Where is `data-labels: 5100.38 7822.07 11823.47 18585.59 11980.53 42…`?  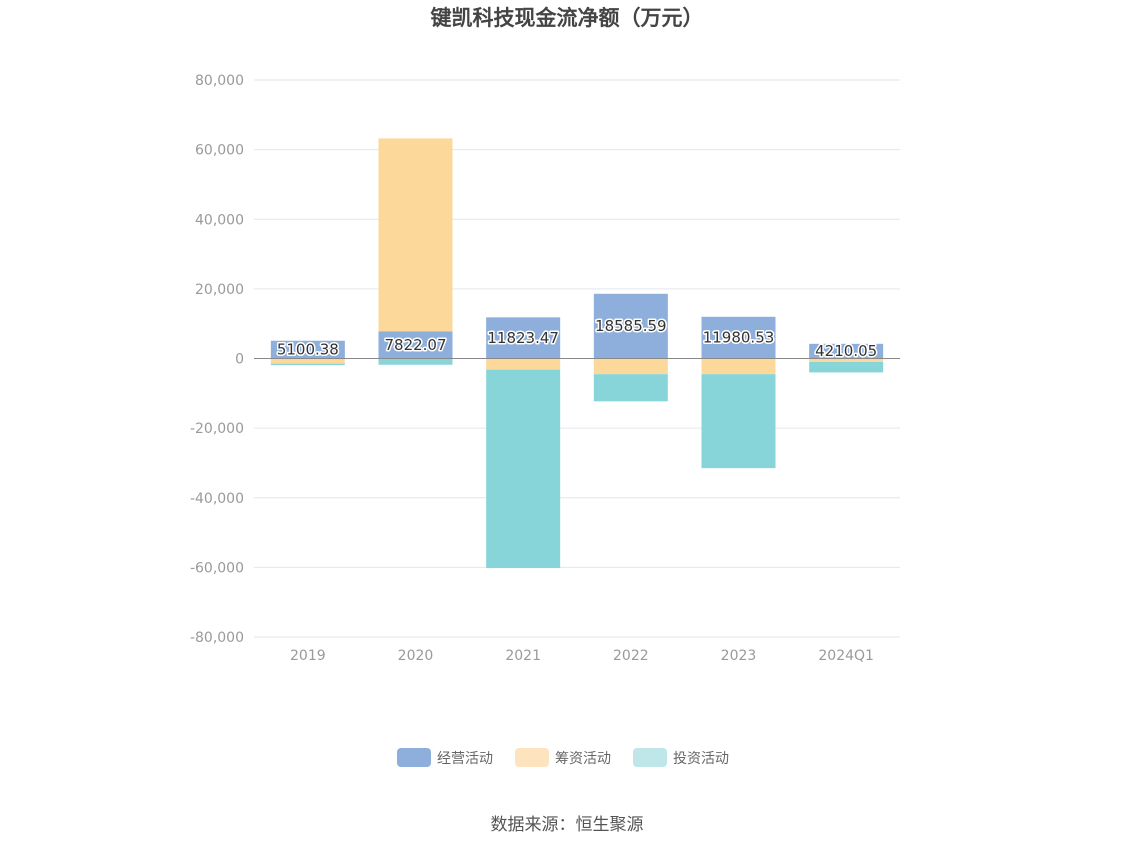 data-labels: 5100.38 7822.07 11823.47 18585.59 11980.53 42… is located at coordinates (576, 339).